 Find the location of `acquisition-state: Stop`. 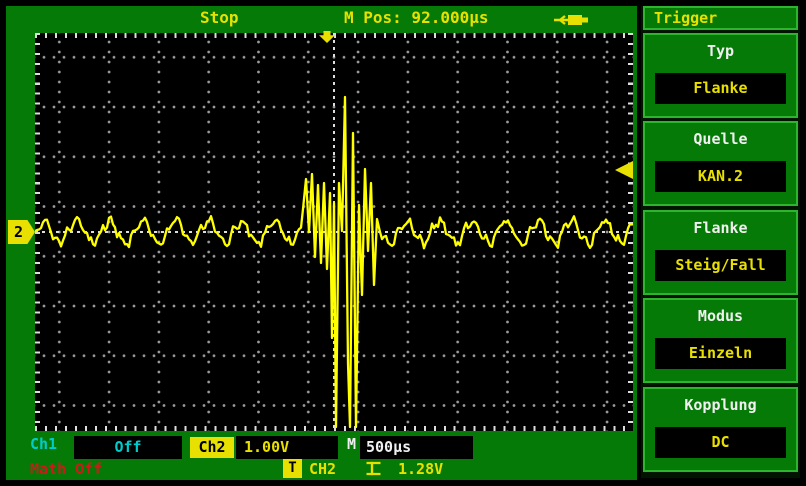

acquisition-state: Stop is located at coordinates (219, 17).